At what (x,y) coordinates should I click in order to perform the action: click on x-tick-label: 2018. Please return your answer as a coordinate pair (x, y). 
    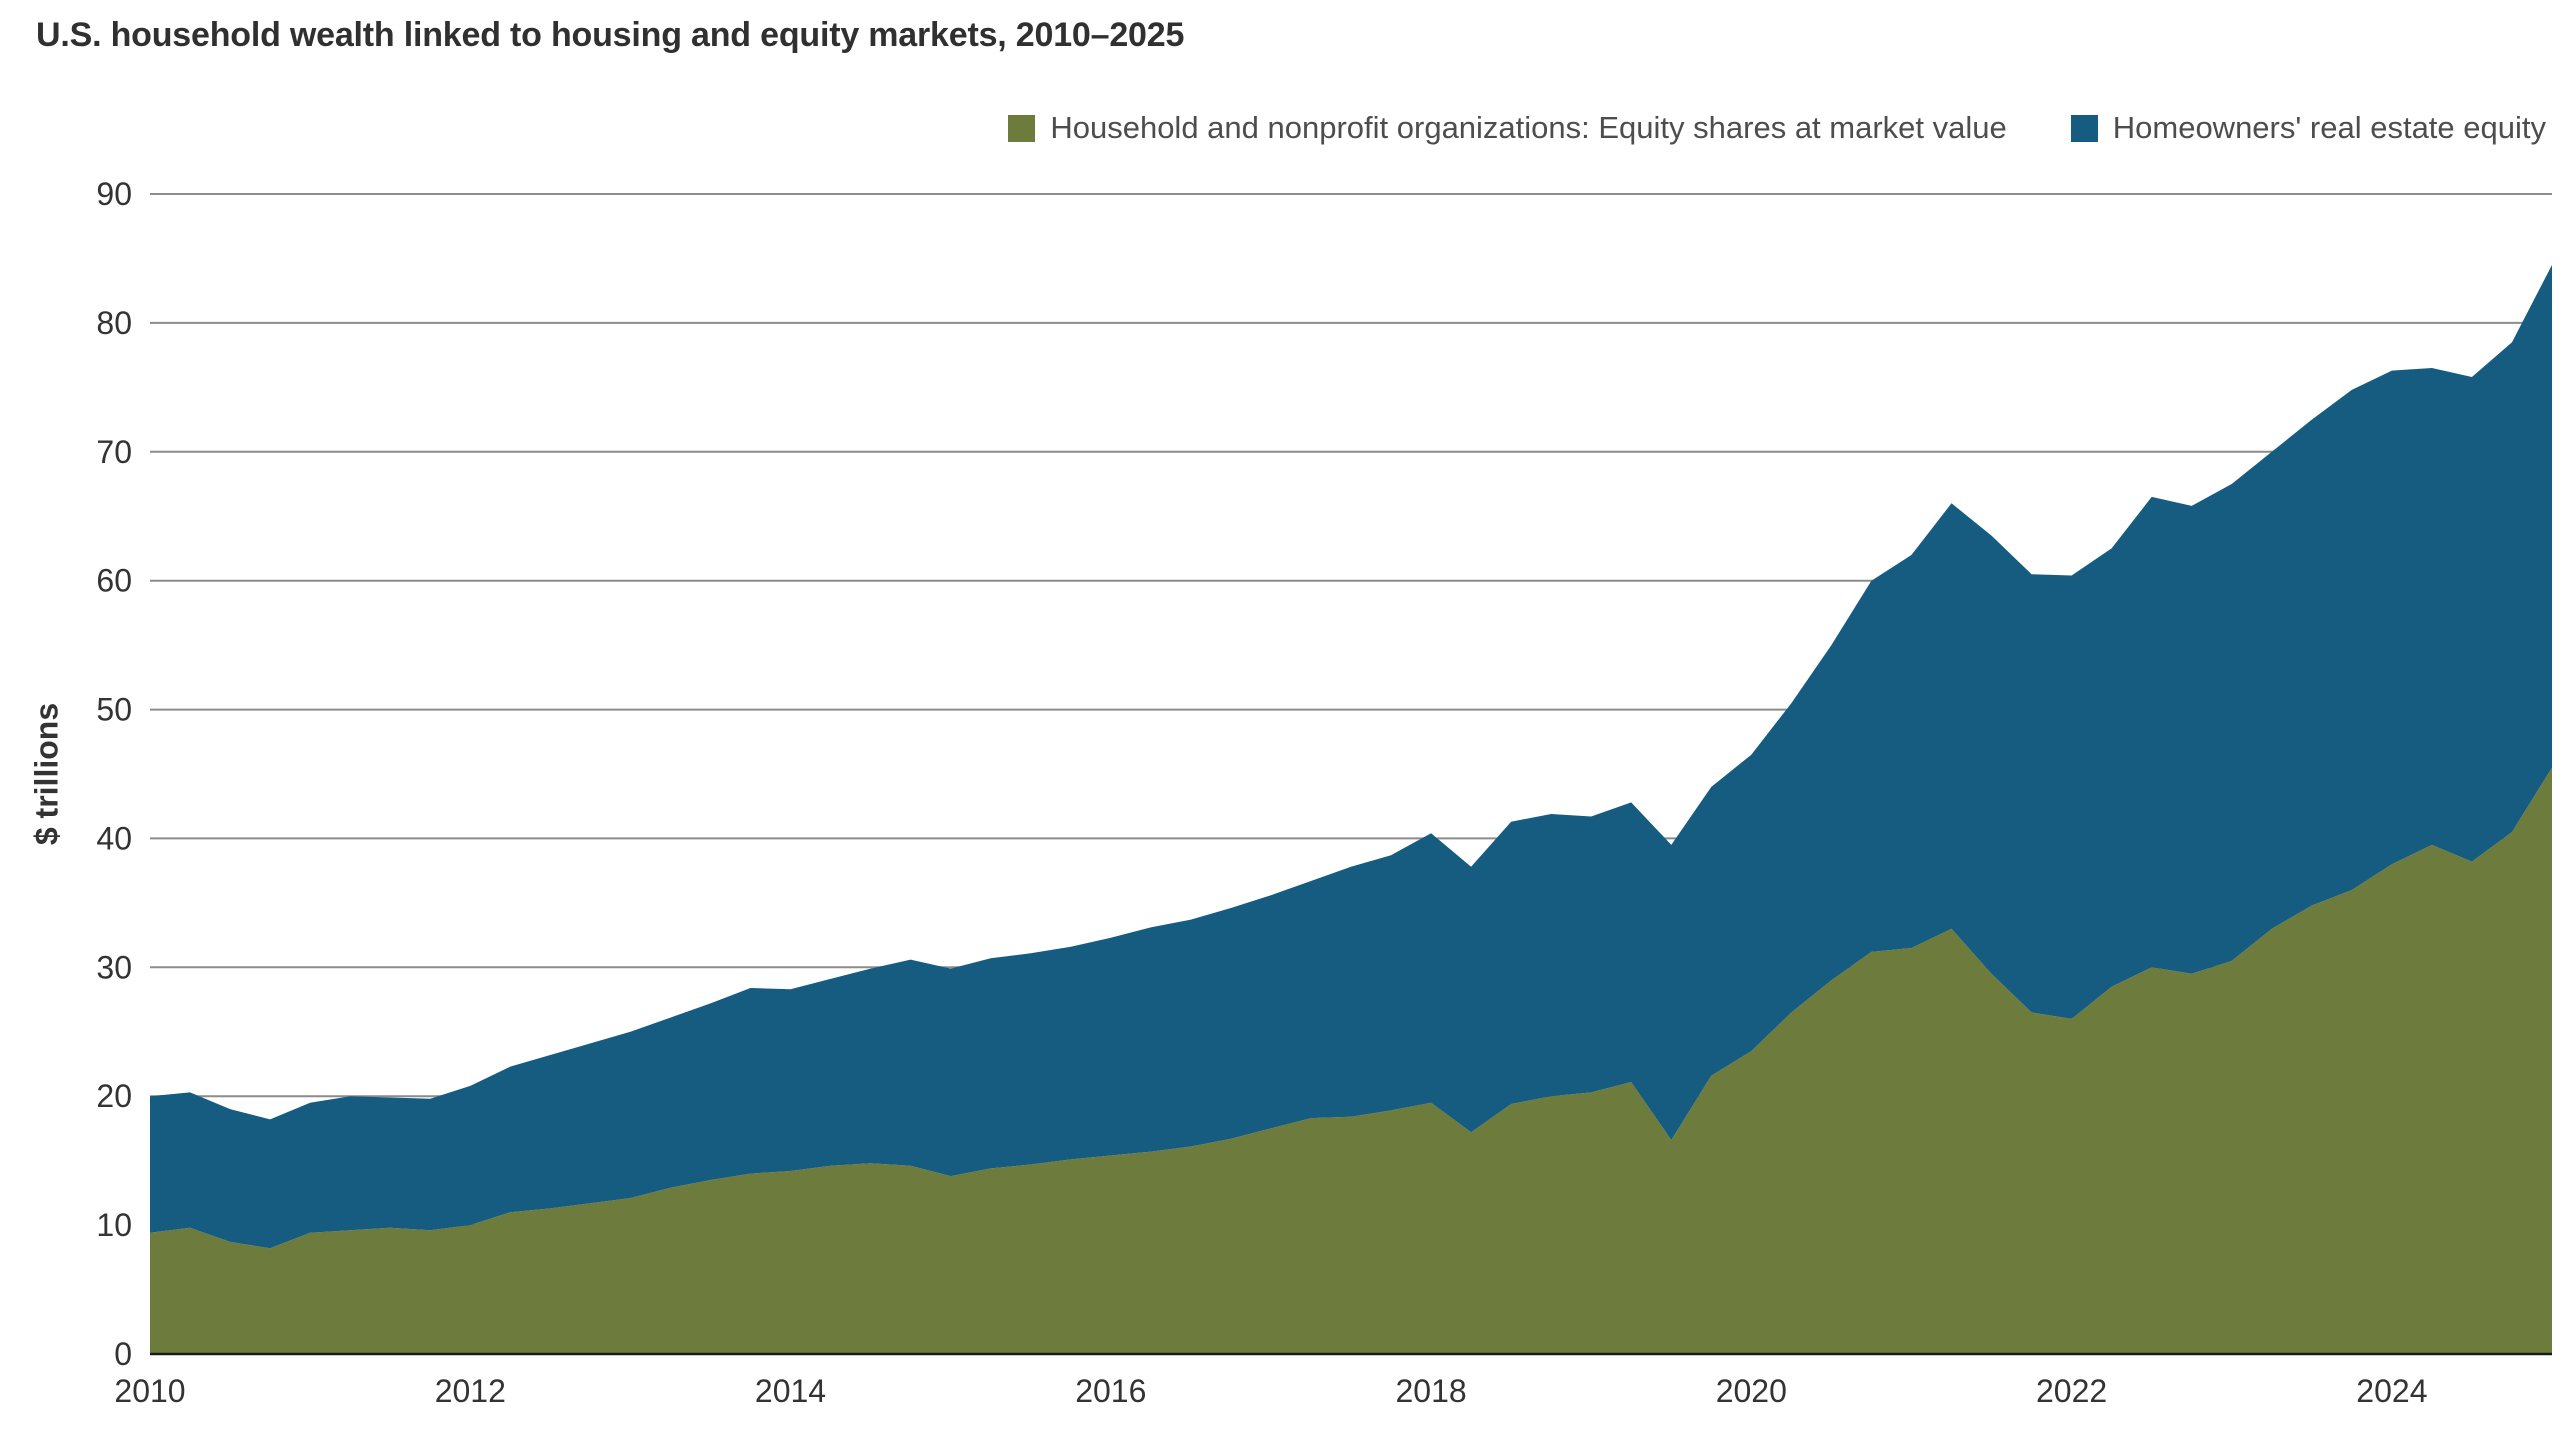
    Looking at the image, I should click on (1431, 1391).